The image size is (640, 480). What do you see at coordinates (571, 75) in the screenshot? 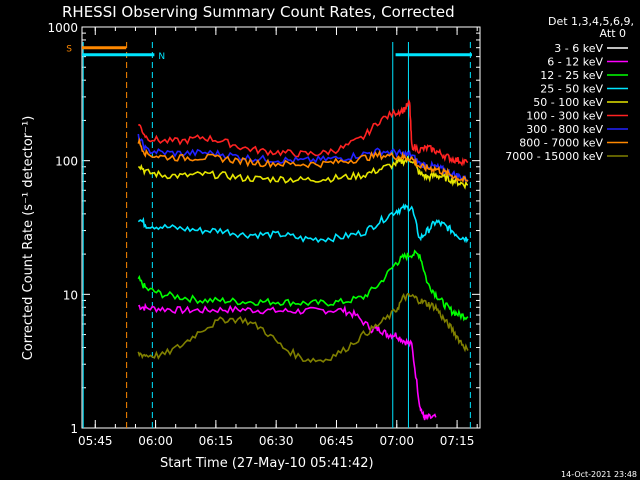
I see `legend-label: 12 - 25 keV` at bounding box center [571, 75].